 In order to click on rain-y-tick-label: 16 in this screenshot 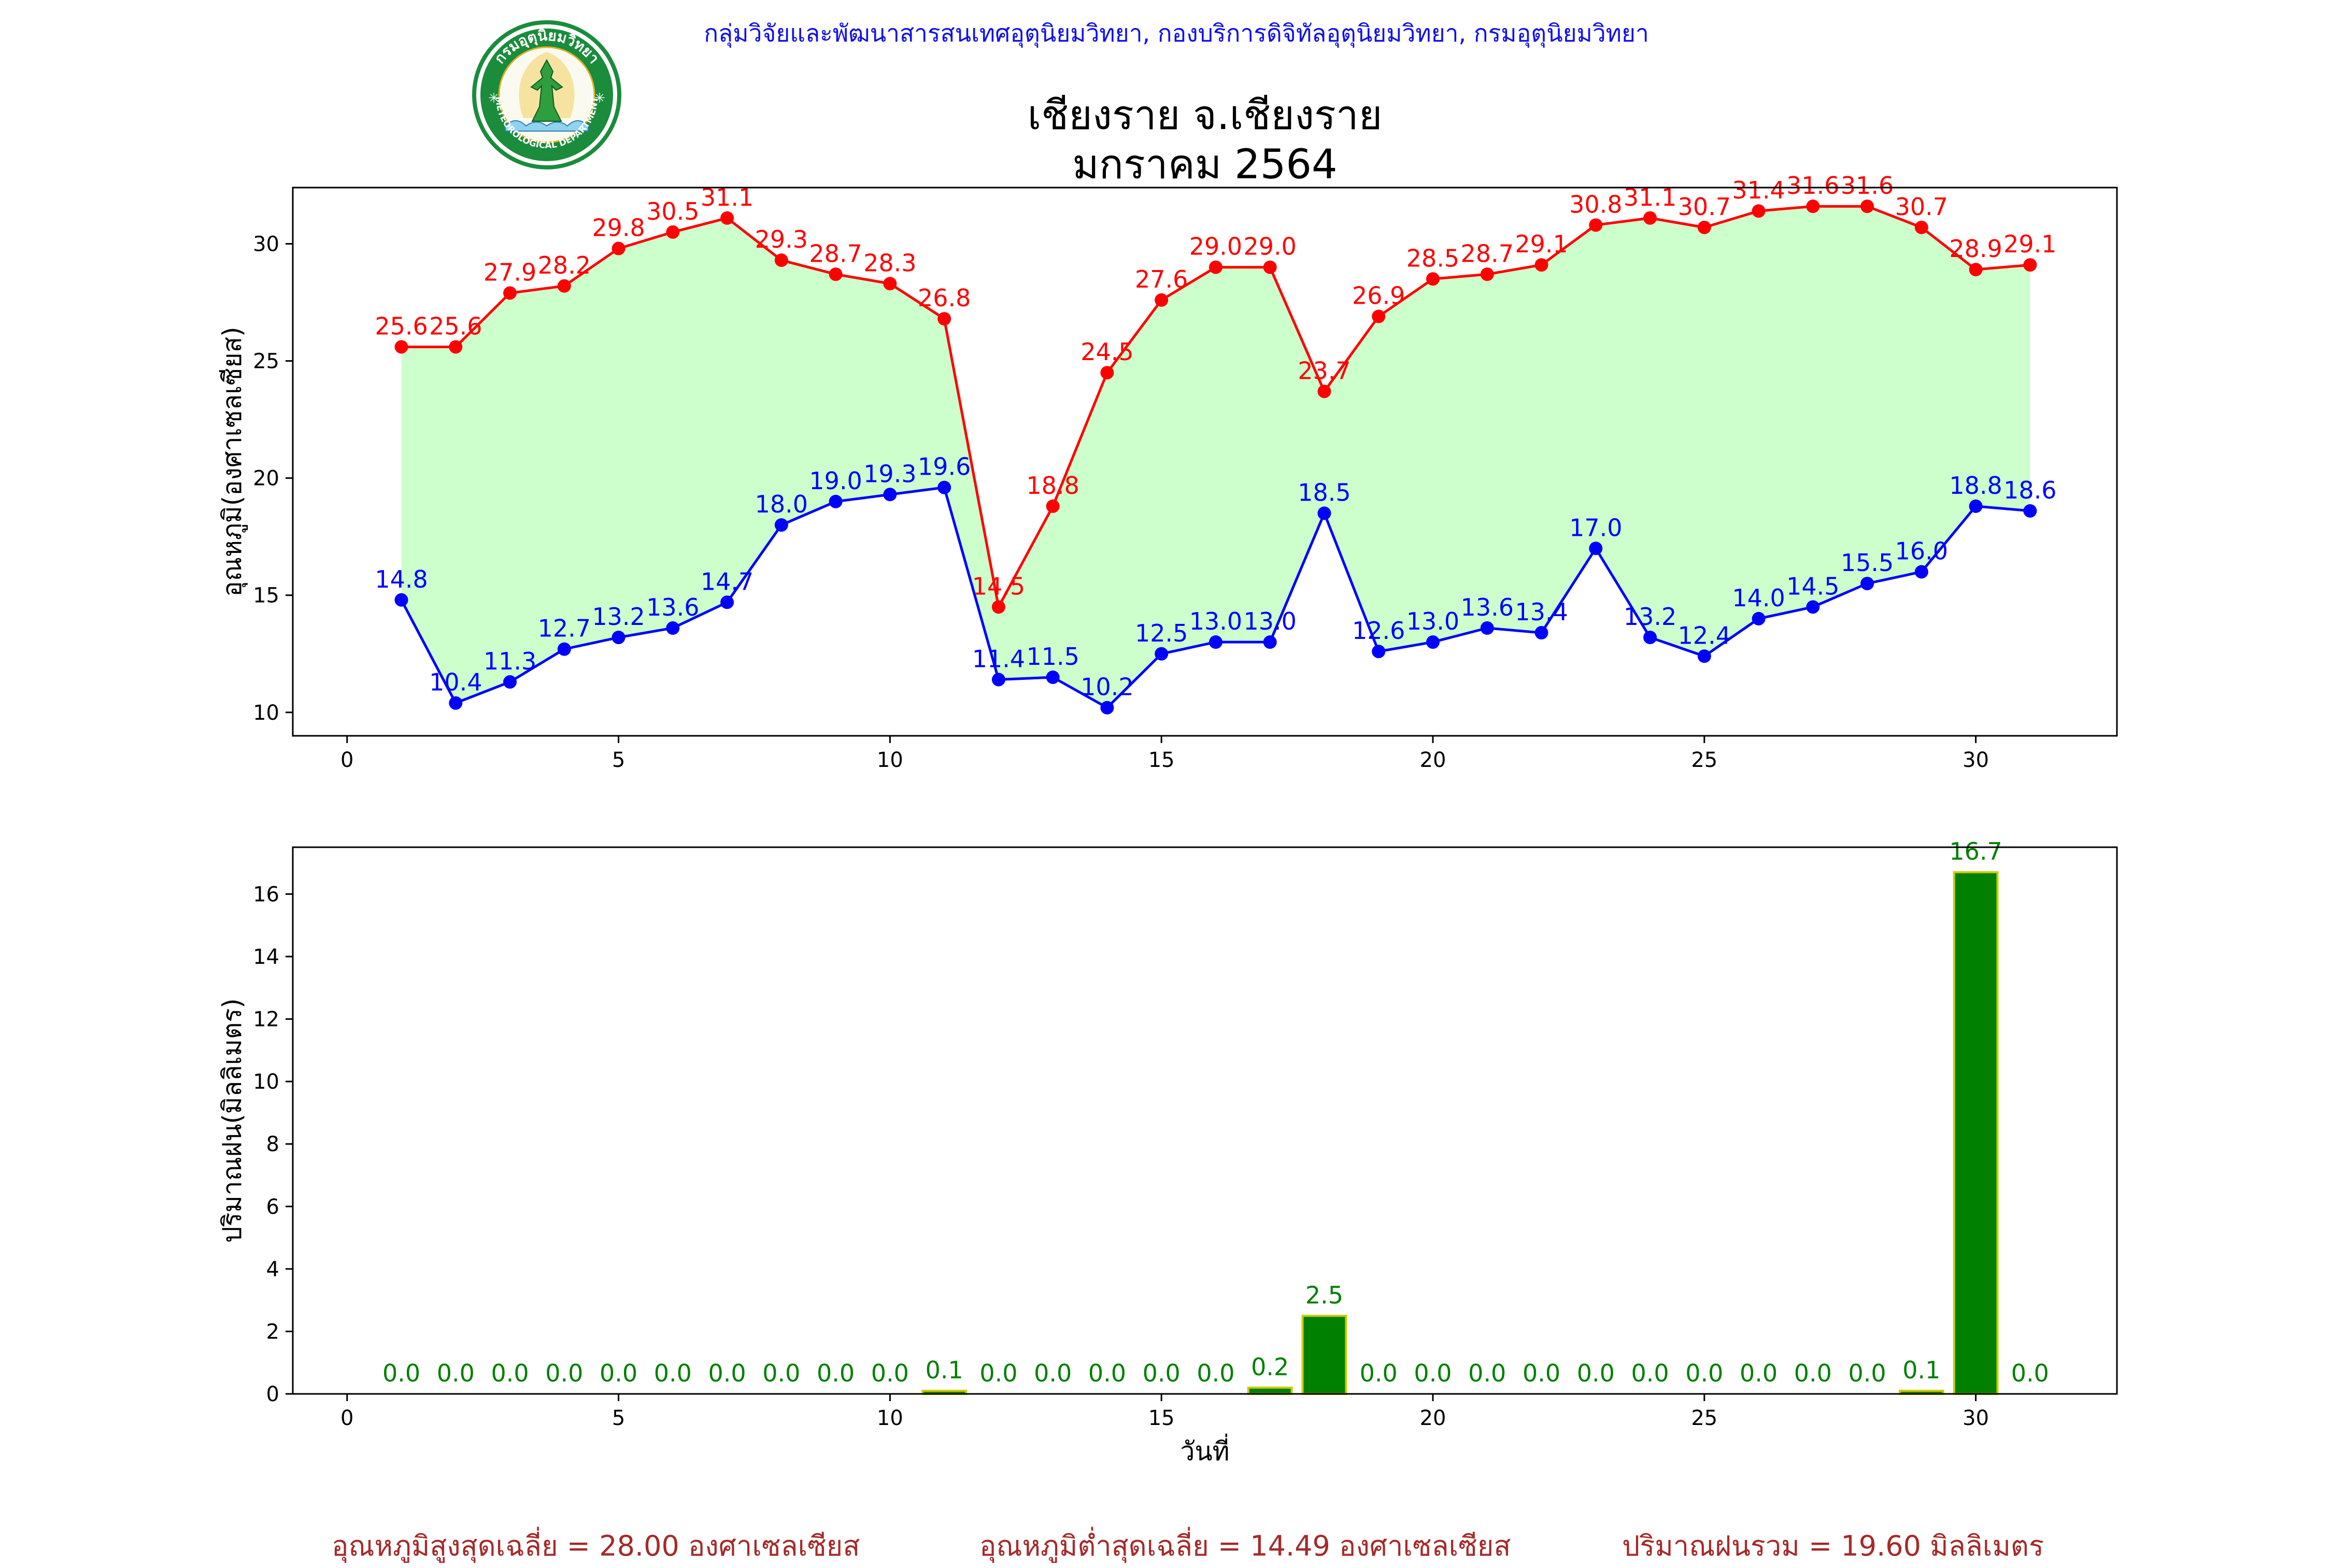, I will do `click(266, 894)`.